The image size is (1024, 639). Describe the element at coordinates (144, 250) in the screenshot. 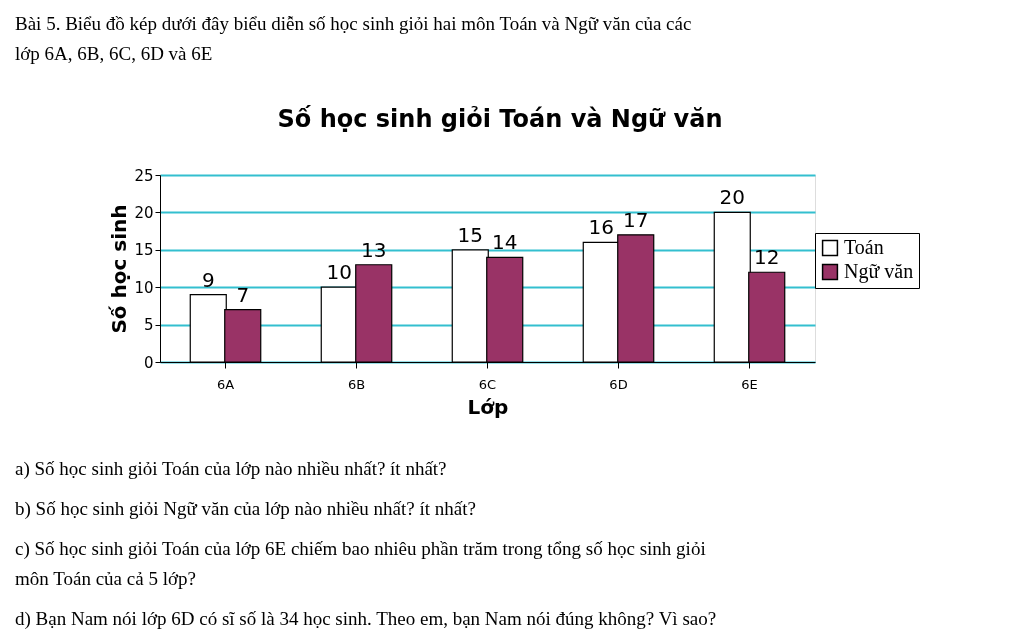

I see `y-tick-label: 15` at that location.